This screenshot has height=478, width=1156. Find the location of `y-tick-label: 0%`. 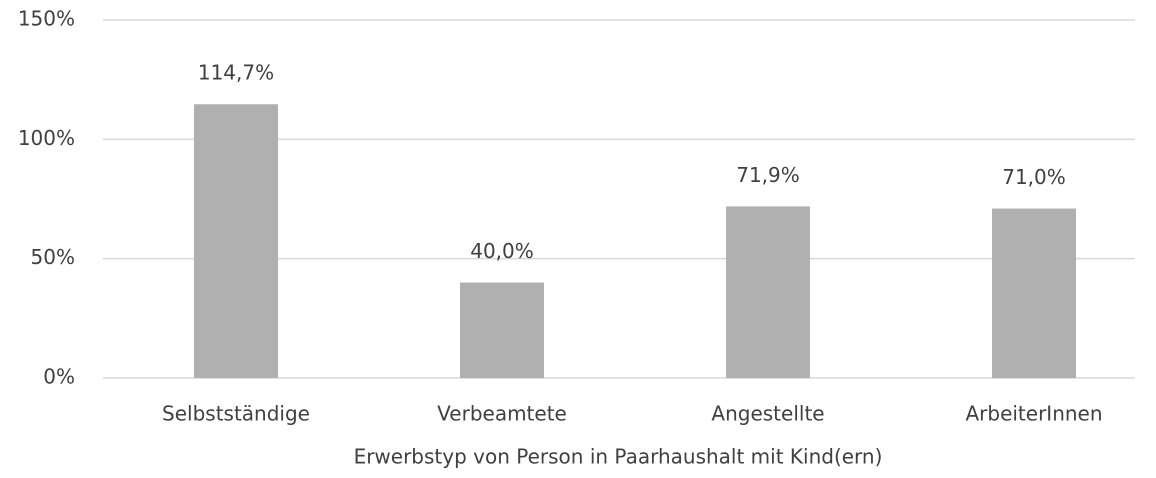

y-tick-label: 0% is located at coordinates (59, 377).